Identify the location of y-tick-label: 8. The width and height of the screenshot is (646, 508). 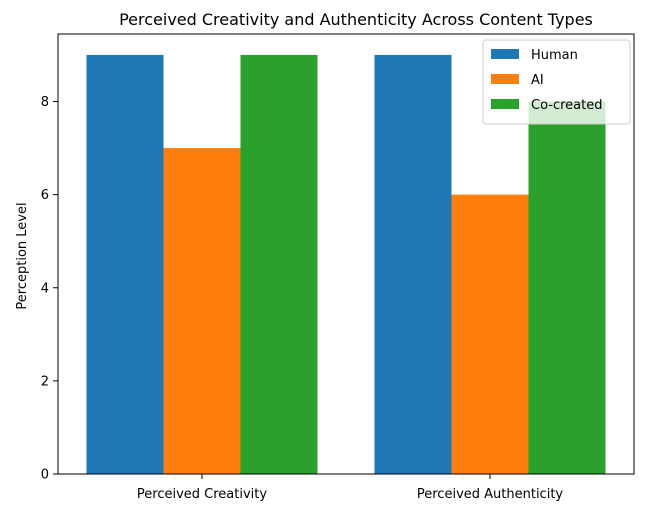
(45, 102).